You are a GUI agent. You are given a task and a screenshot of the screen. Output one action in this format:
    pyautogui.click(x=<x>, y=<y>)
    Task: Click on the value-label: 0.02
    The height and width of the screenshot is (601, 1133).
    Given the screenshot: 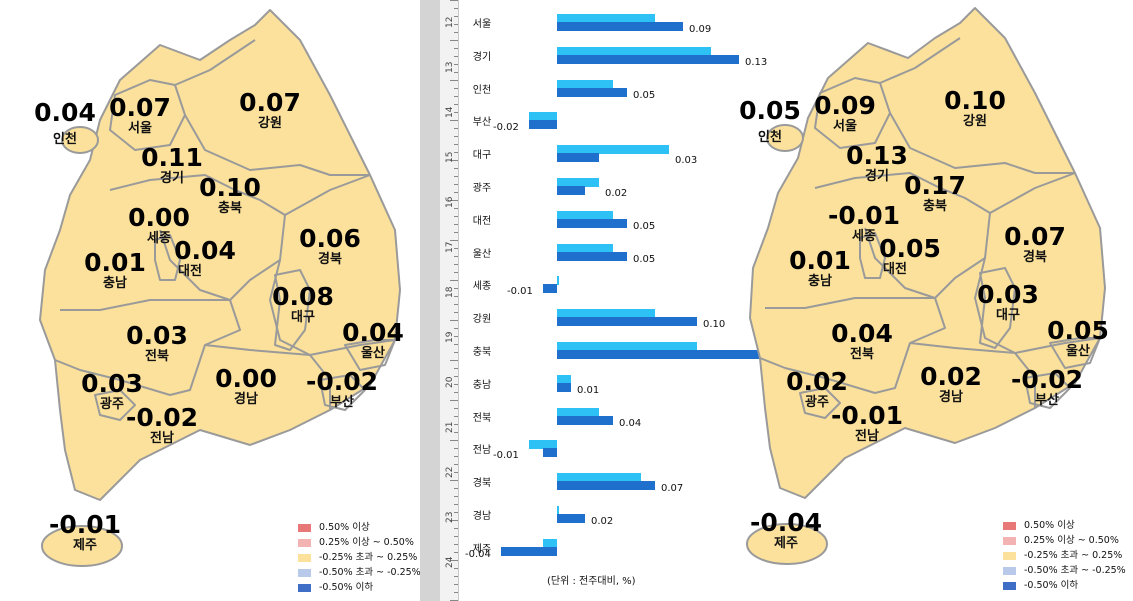 What is the action you would take?
    pyautogui.click(x=616, y=193)
    